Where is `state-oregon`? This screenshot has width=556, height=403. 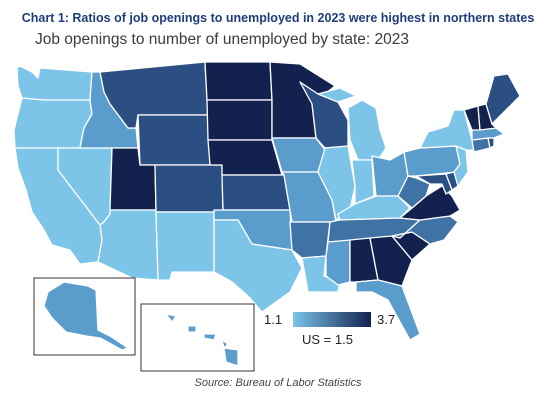
state-oregon is located at coordinates (53, 123).